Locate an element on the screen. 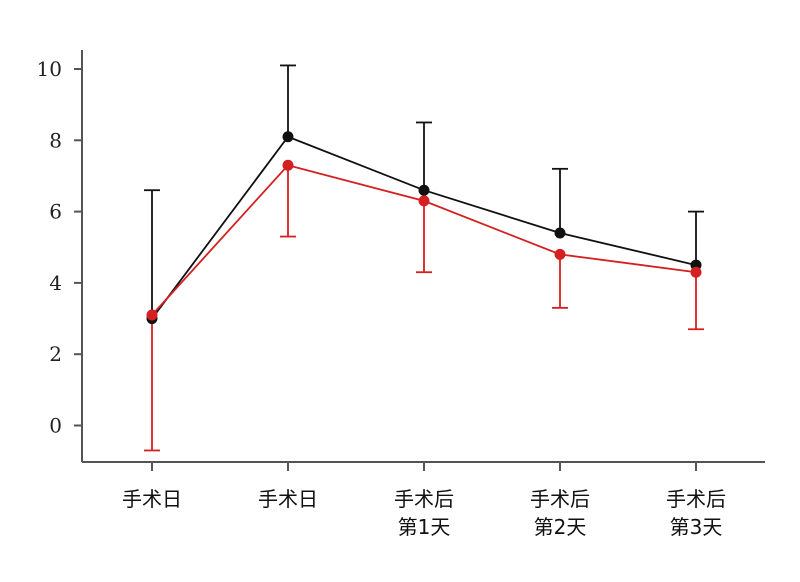 The height and width of the screenshot is (582, 800). x-tick-label: 第2天 is located at coordinates (560, 527).